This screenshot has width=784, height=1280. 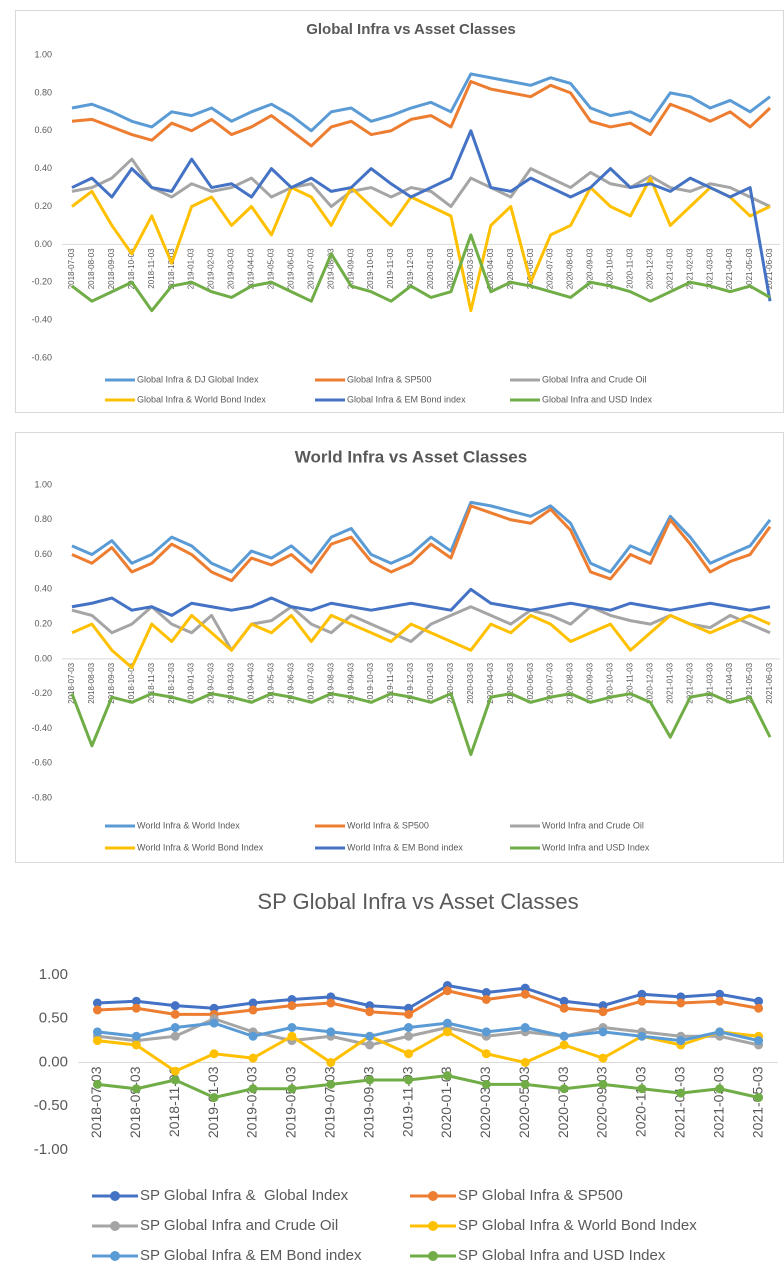 What do you see at coordinates (41, 693) in the screenshot?
I see `y-tick-label: -0.20` at bounding box center [41, 693].